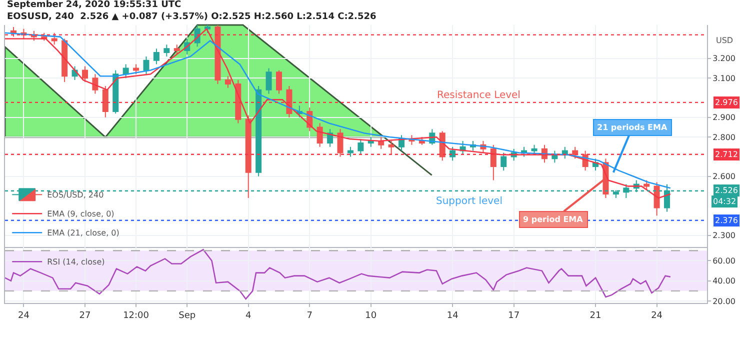  I want to click on x-tick-label: 21, so click(596, 315).